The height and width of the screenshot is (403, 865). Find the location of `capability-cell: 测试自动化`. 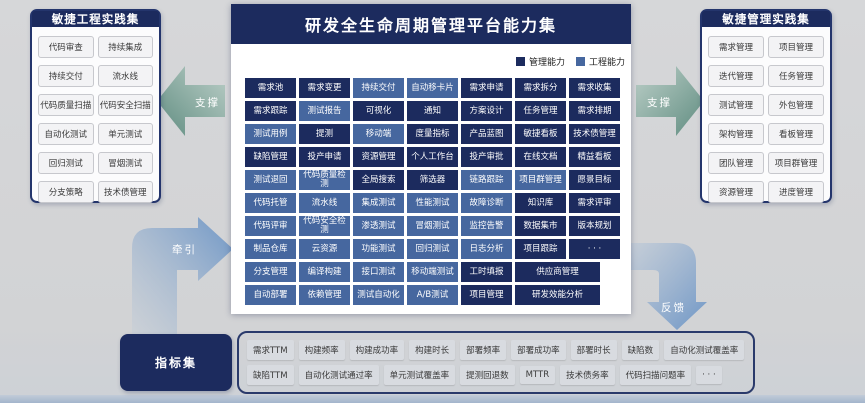

capability-cell: 测试自动化 is located at coordinates (378, 295).